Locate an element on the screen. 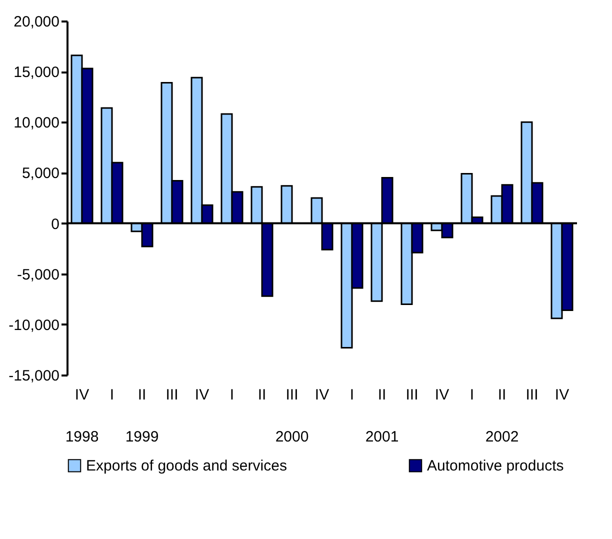  y-tick-label: -15,000 is located at coordinates (34, 376).